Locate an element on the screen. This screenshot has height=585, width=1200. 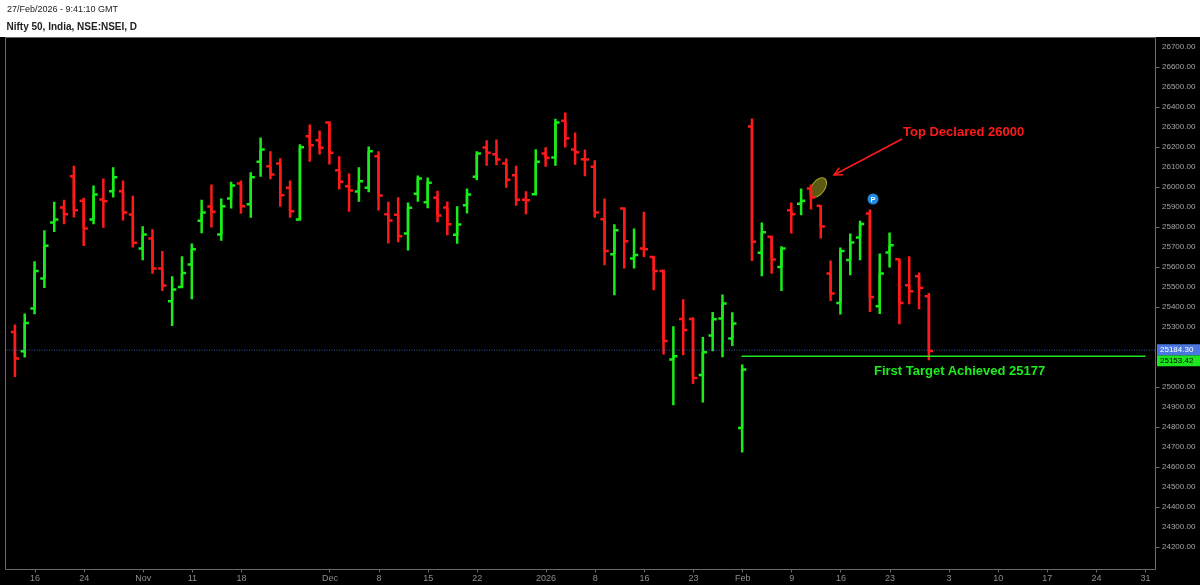
chart-title: Nifty 50, India, NSE:NSEI, D is located at coordinates (72, 26).